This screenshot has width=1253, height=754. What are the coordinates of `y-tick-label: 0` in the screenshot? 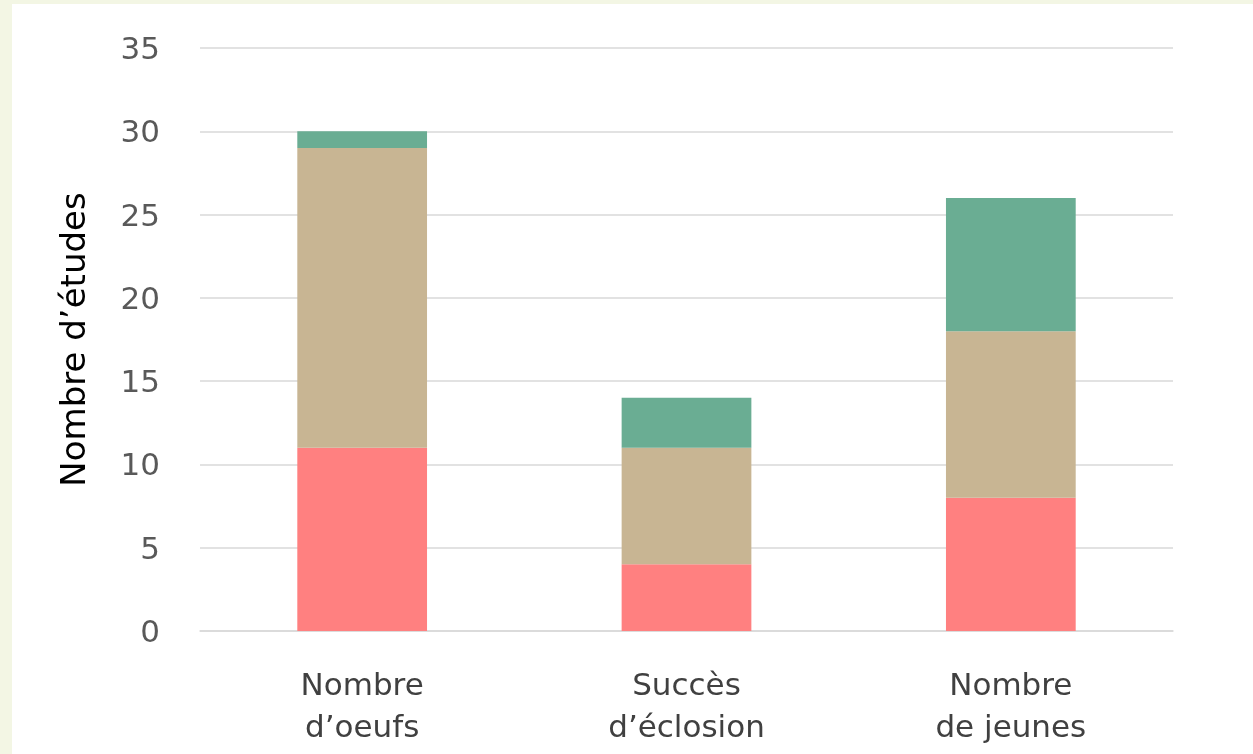 It's located at (150, 631).